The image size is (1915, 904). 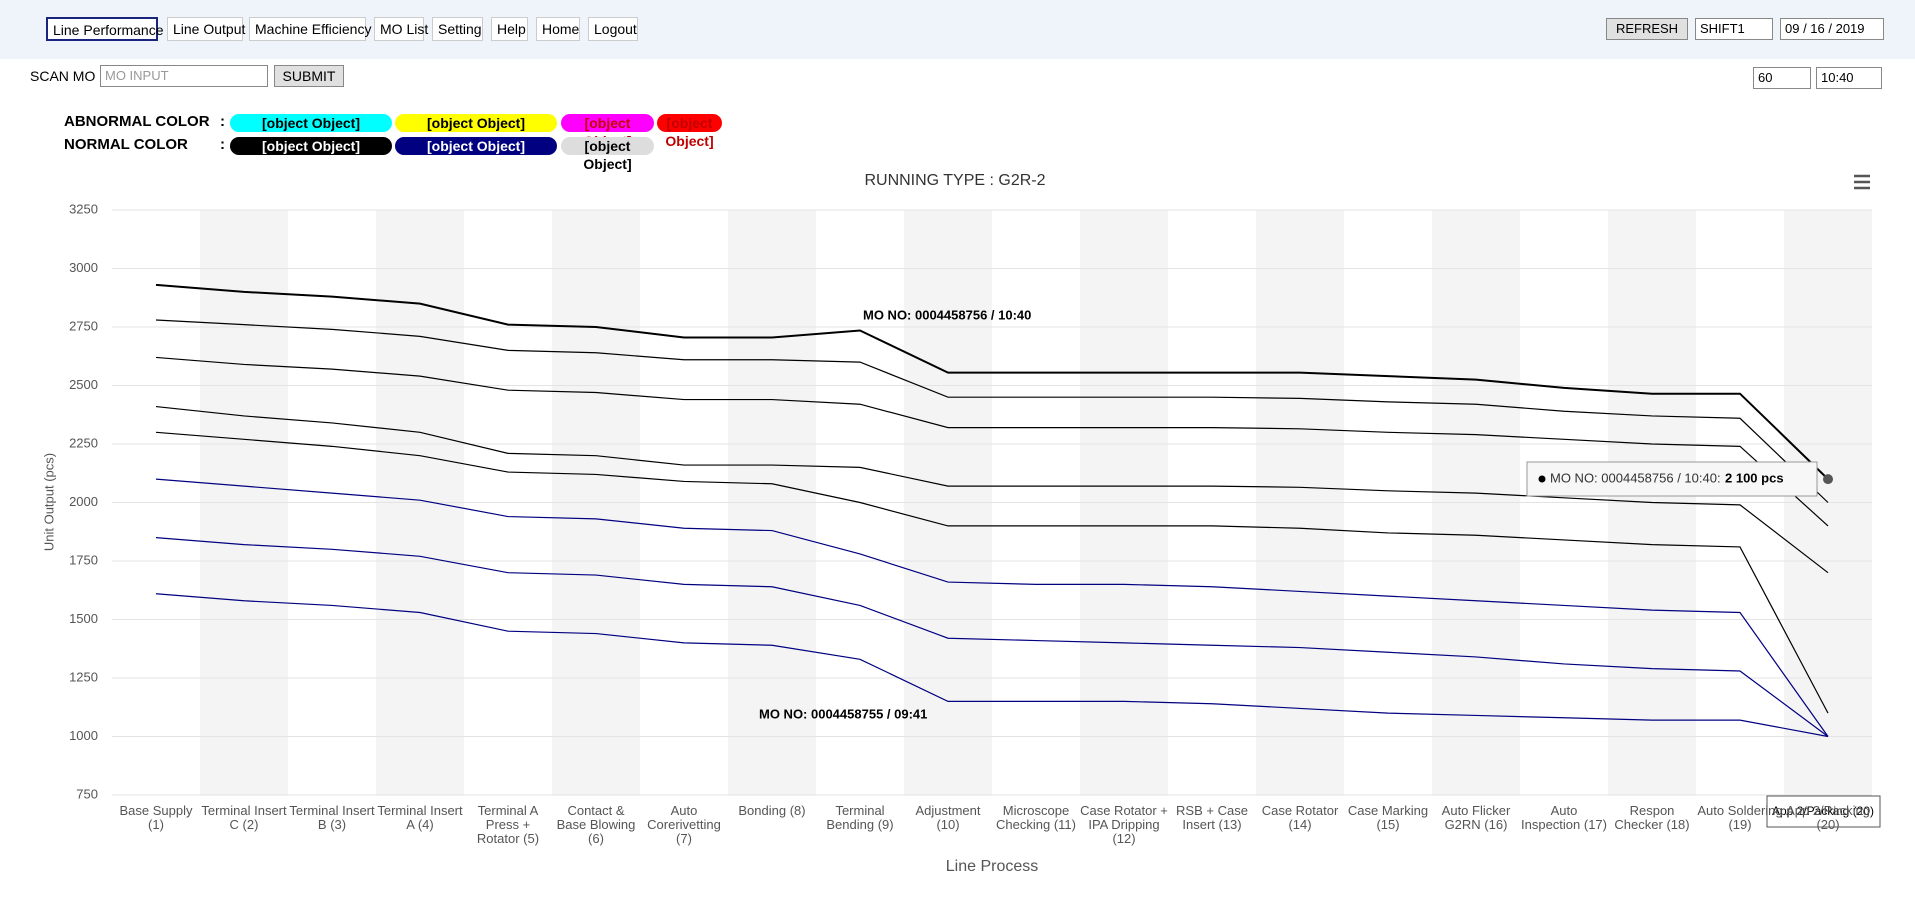 What do you see at coordinates (508, 824) in the screenshot?
I see `x-tick-label: Terminal A Press + Rotator (5)` at bounding box center [508, 824].